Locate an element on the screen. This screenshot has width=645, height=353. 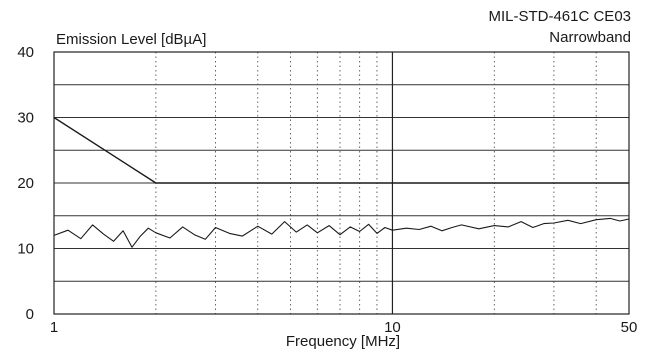
chart-title: MIL-STD-461C CE03 is located at coordinates (559, 16).